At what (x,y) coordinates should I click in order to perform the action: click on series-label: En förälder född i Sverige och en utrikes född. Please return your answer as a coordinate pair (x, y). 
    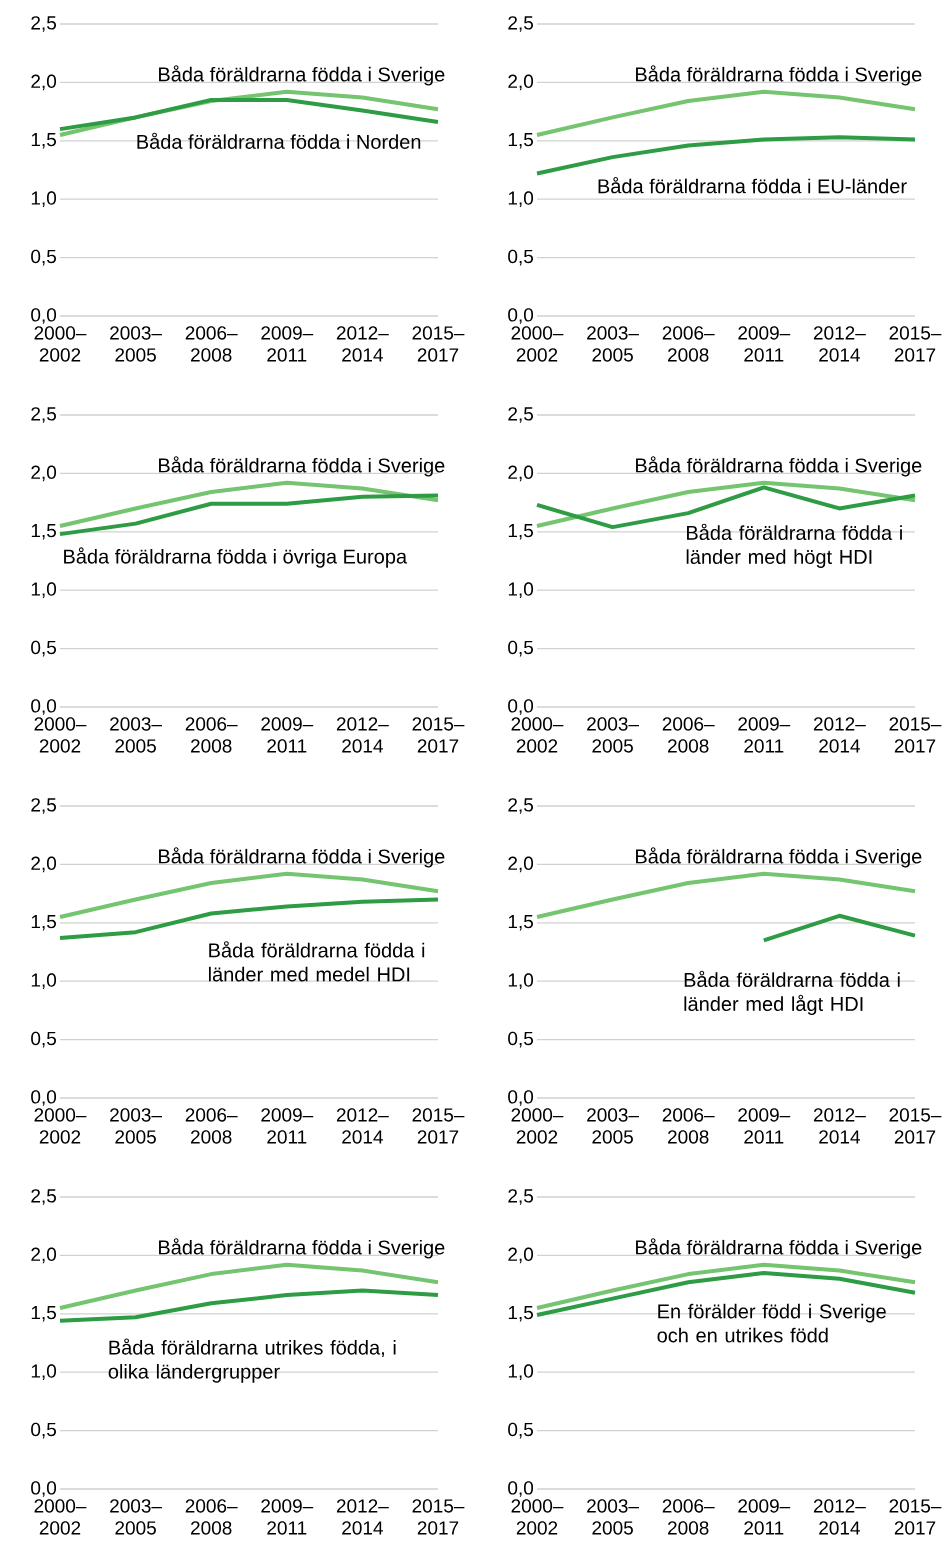
    Looking at the image, I should click on (771, 1323).